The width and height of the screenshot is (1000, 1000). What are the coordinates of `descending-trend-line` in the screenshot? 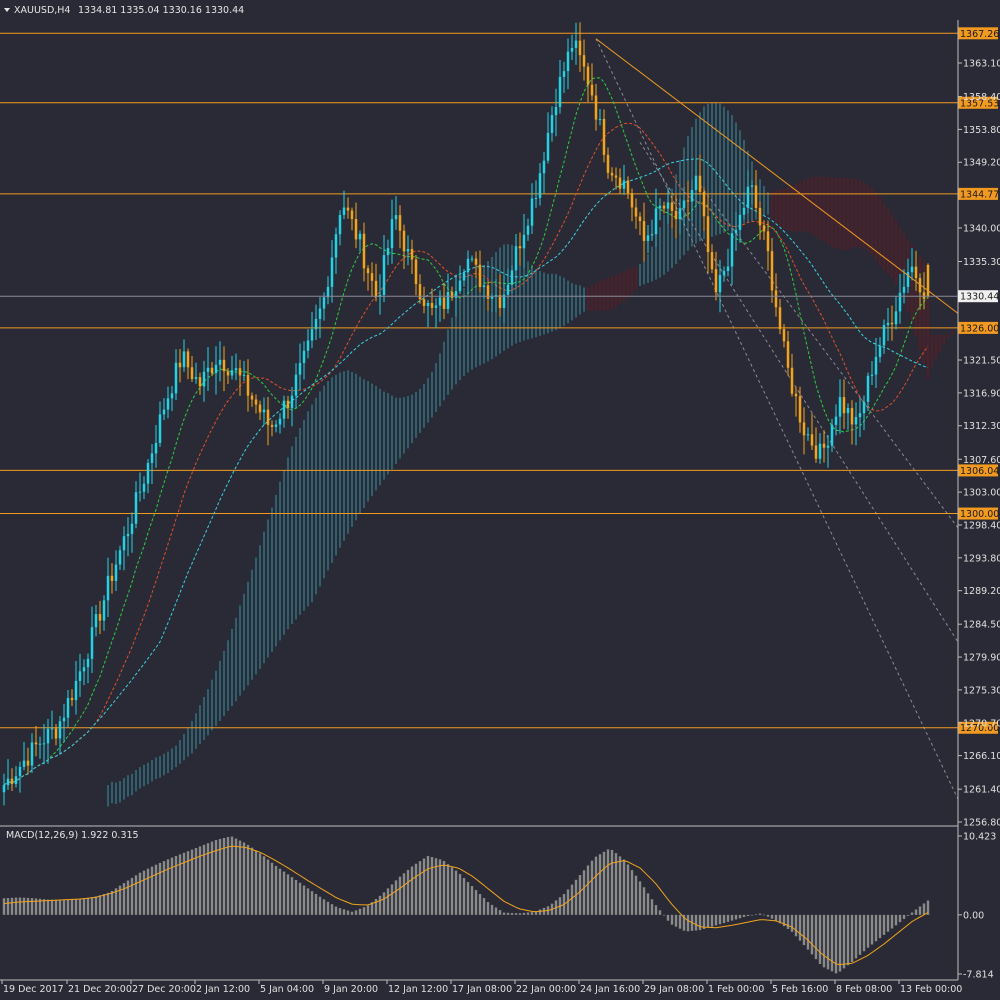 It's located at (777, 176).